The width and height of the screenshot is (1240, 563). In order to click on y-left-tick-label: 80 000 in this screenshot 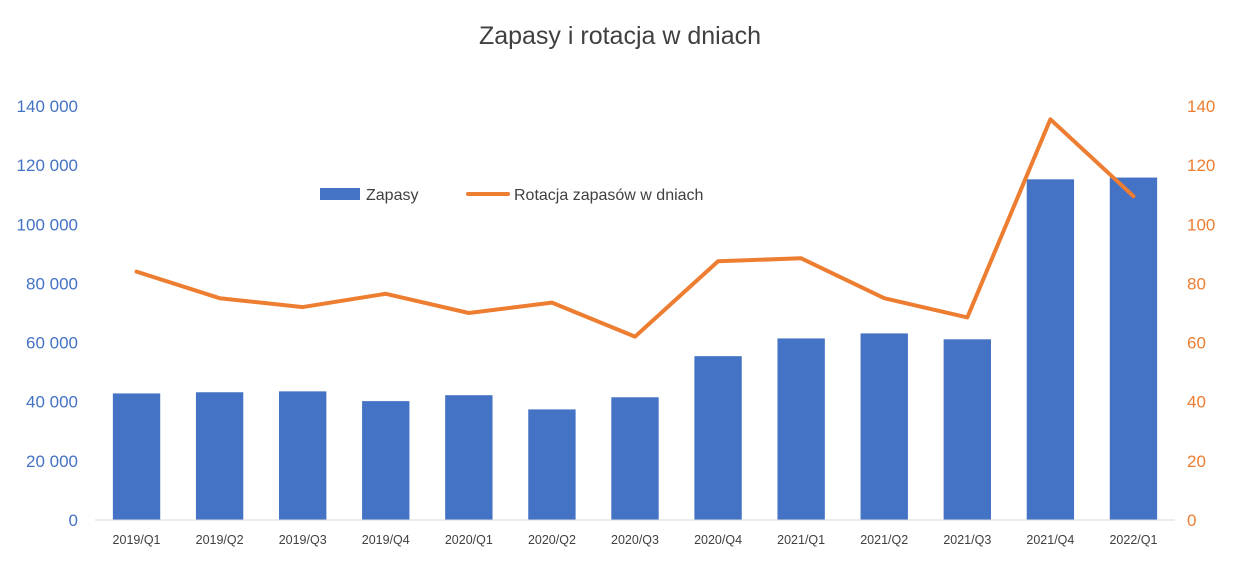, I will do `click(52, 283)`.